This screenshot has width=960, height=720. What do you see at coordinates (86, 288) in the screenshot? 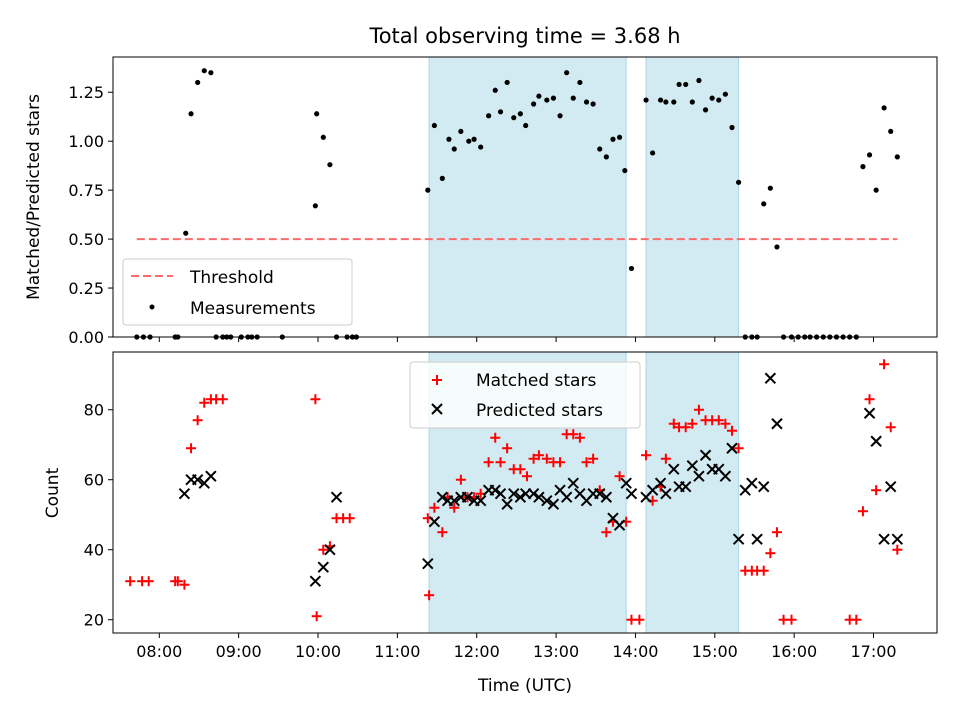
I see `ratio-panel-ytick-label: 0.25` at bounding box center [86, 288].